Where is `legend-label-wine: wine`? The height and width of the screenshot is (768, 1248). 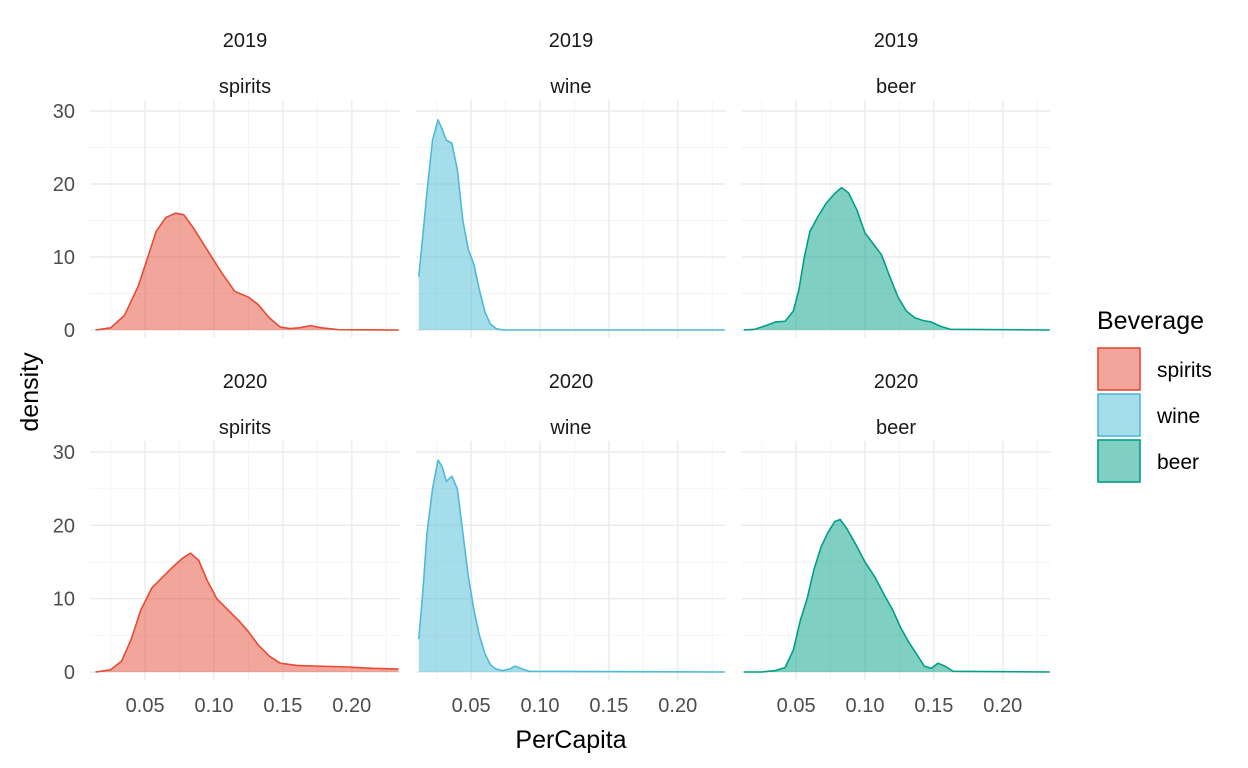 legend-label-wine: wine is located at coordinates (1178, 416).